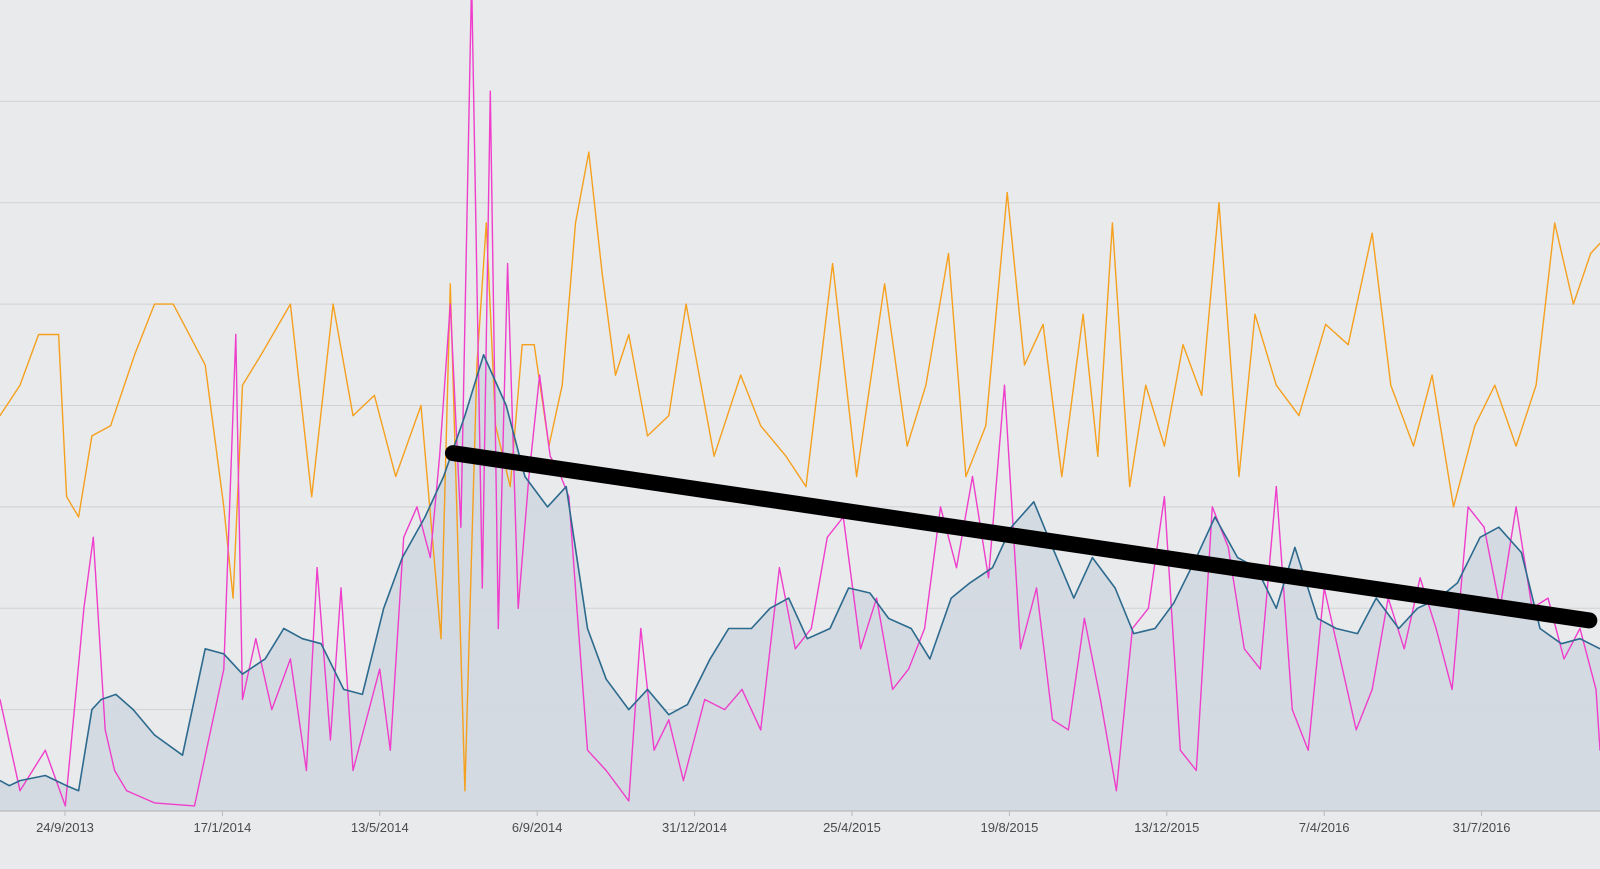  I want to click on x-tick-label: 13/5/2014, so click(380, 827).